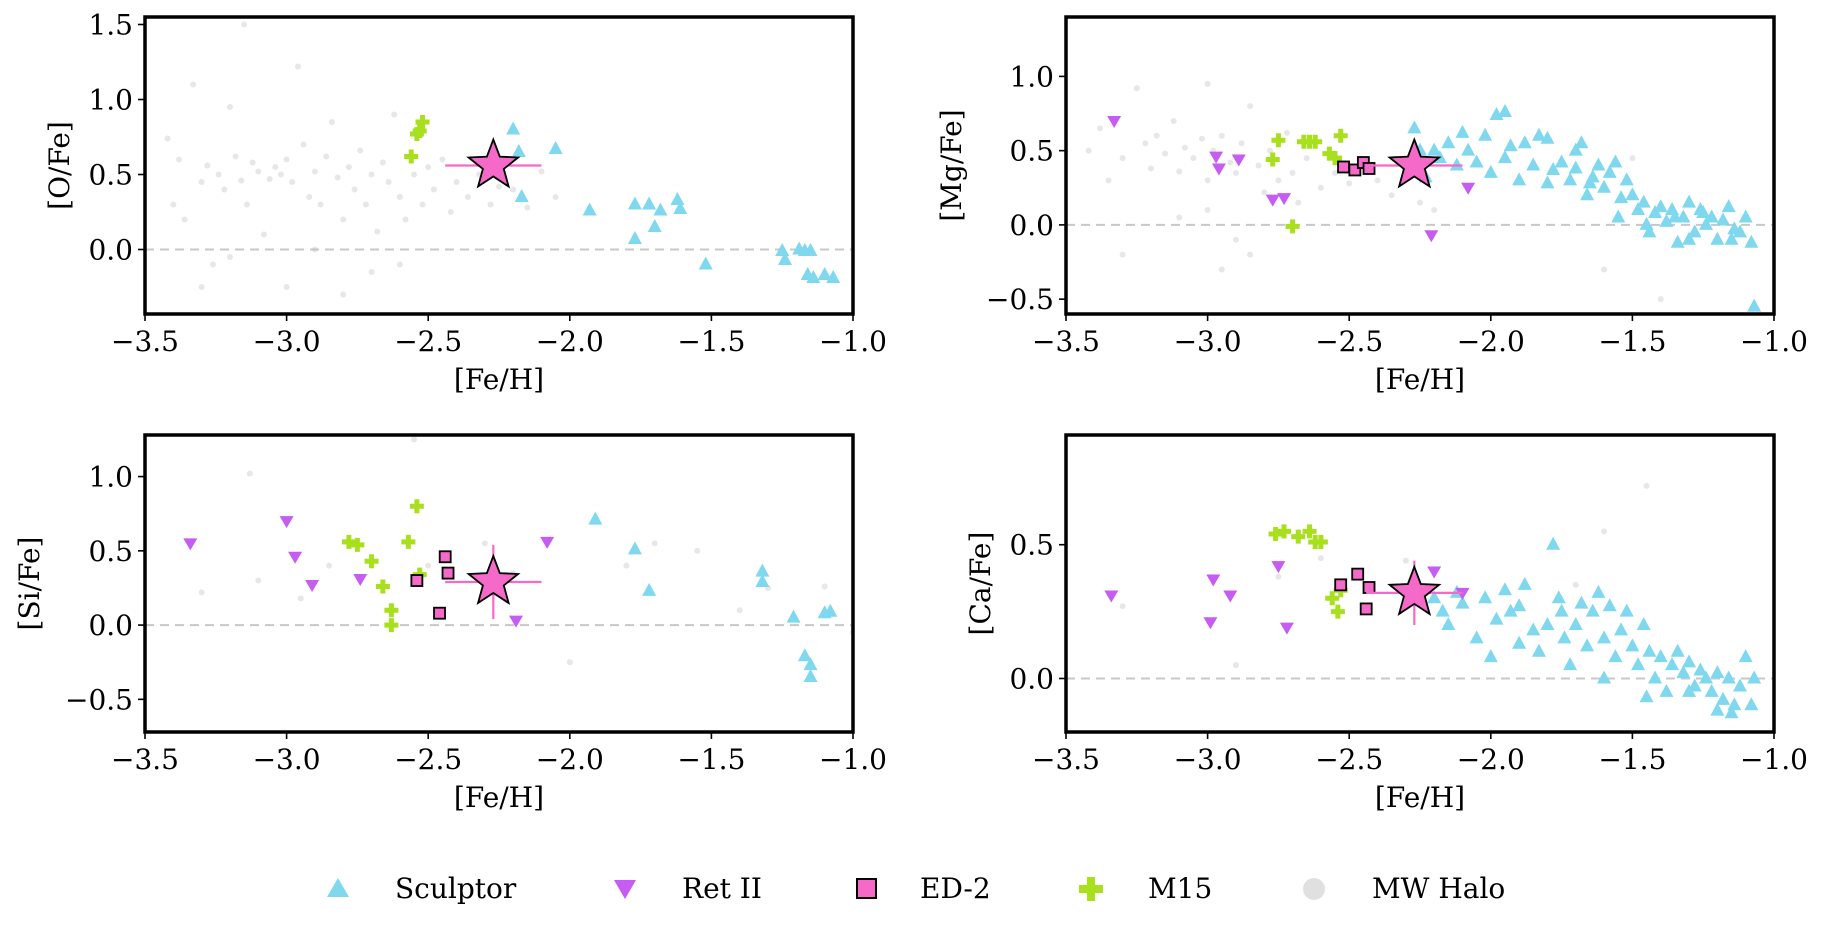  Describe the element at coordinates (951, 165) in the screenshot. I see `y-axis-label: [Mg/Fe]` at that location.